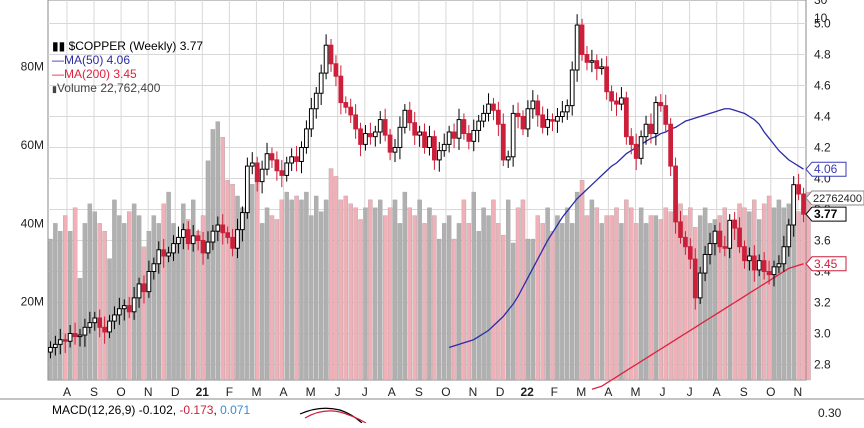 Image resolution: width=864 pixels, height=428 pixels. Describe the element at coordinates (229, 392) in the screenshot. I see `x-tick-label: F` at that location.